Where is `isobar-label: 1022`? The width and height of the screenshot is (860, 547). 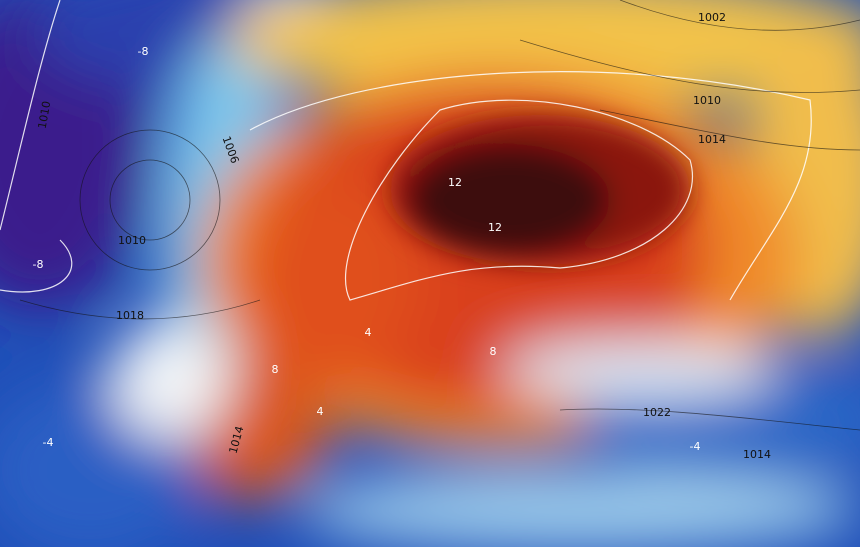 isobar-label: 1022 is located at coordinates (657, 412).